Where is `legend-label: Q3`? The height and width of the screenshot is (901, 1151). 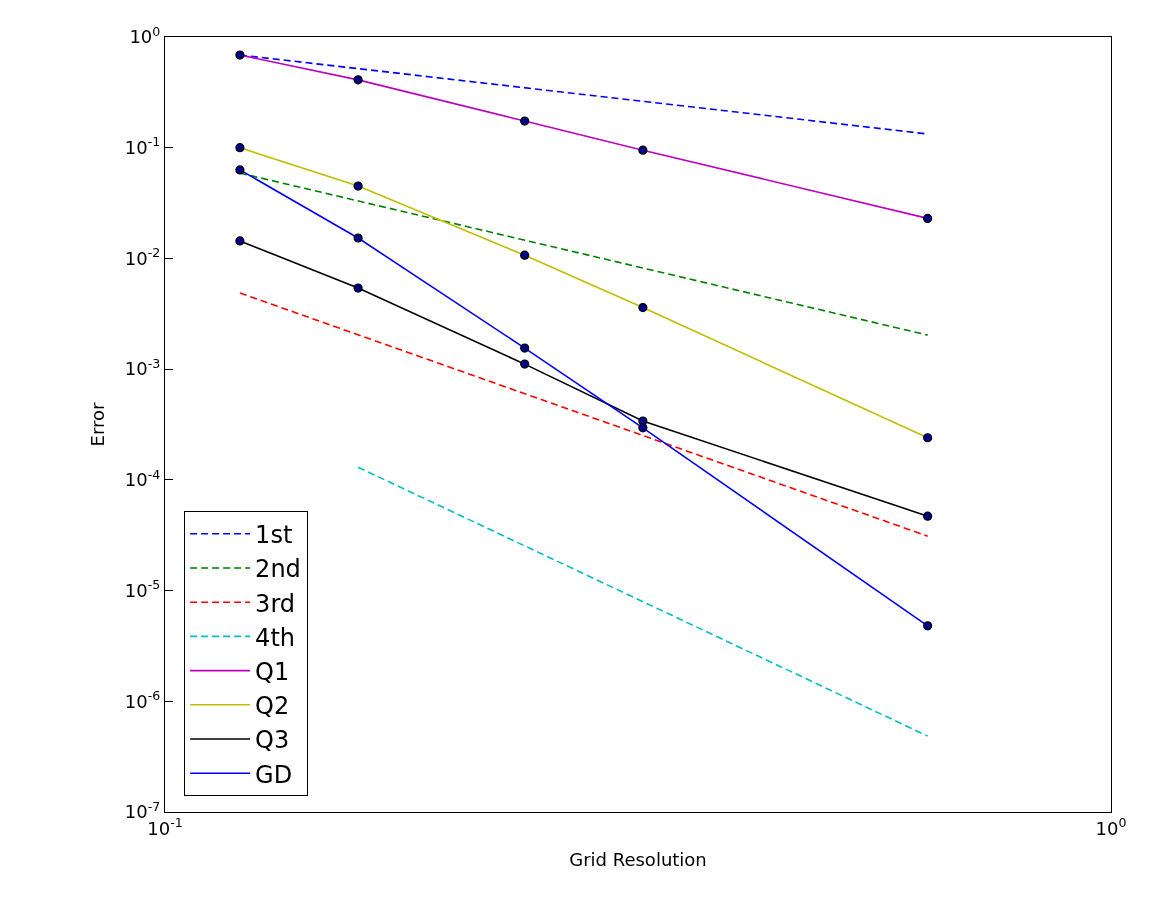
legend-label: Q3 is located at coordinates (272, 740).